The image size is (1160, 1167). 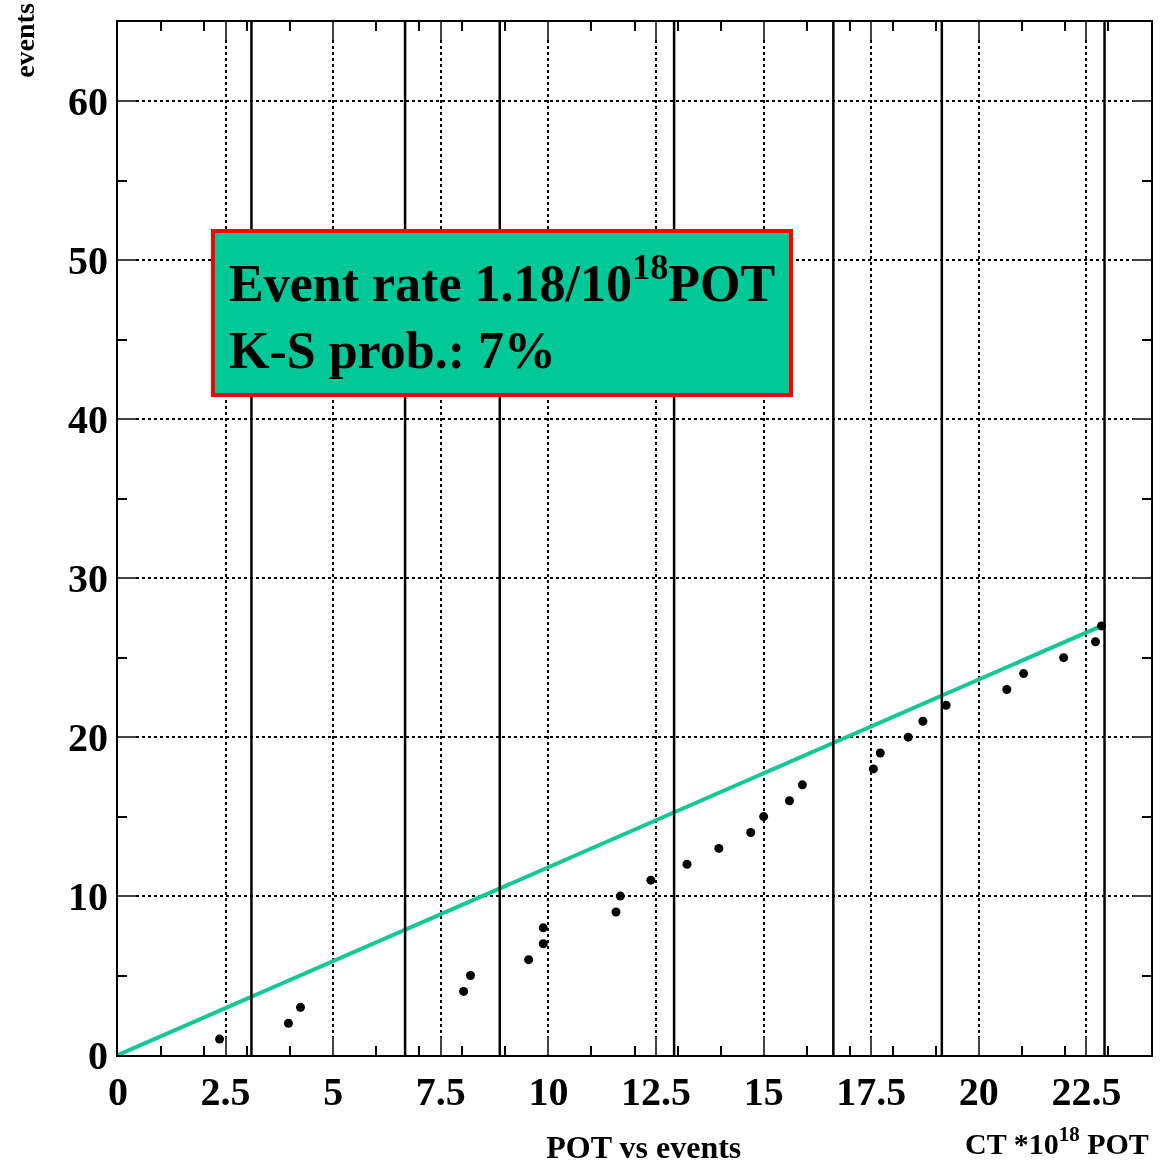 What do you see at coordinates (1086, 1091) in the screenshot?
I see `x-tick-label: 22.5` at bounding box center [1086, 1091].